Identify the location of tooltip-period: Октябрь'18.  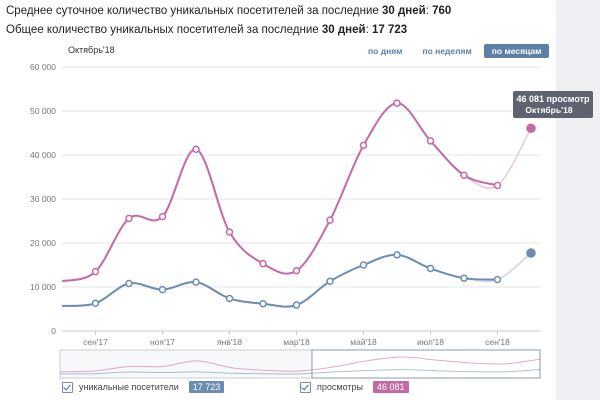
(548, 110).